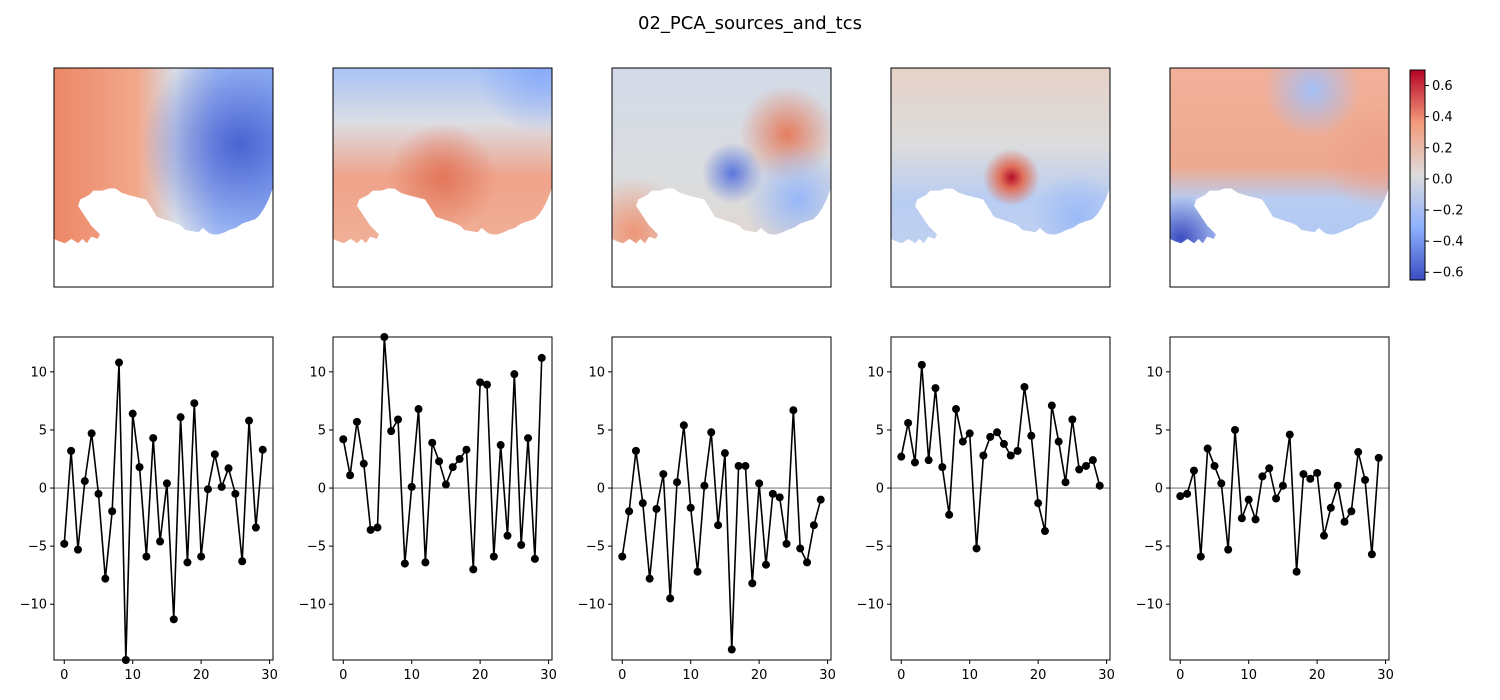 Image resolution: width=1500 pixels, height=700 pixels. I want to click on timecourse-panel-1: 0 10 20 30 10 5 0 −5 −10, so click(149, 509).